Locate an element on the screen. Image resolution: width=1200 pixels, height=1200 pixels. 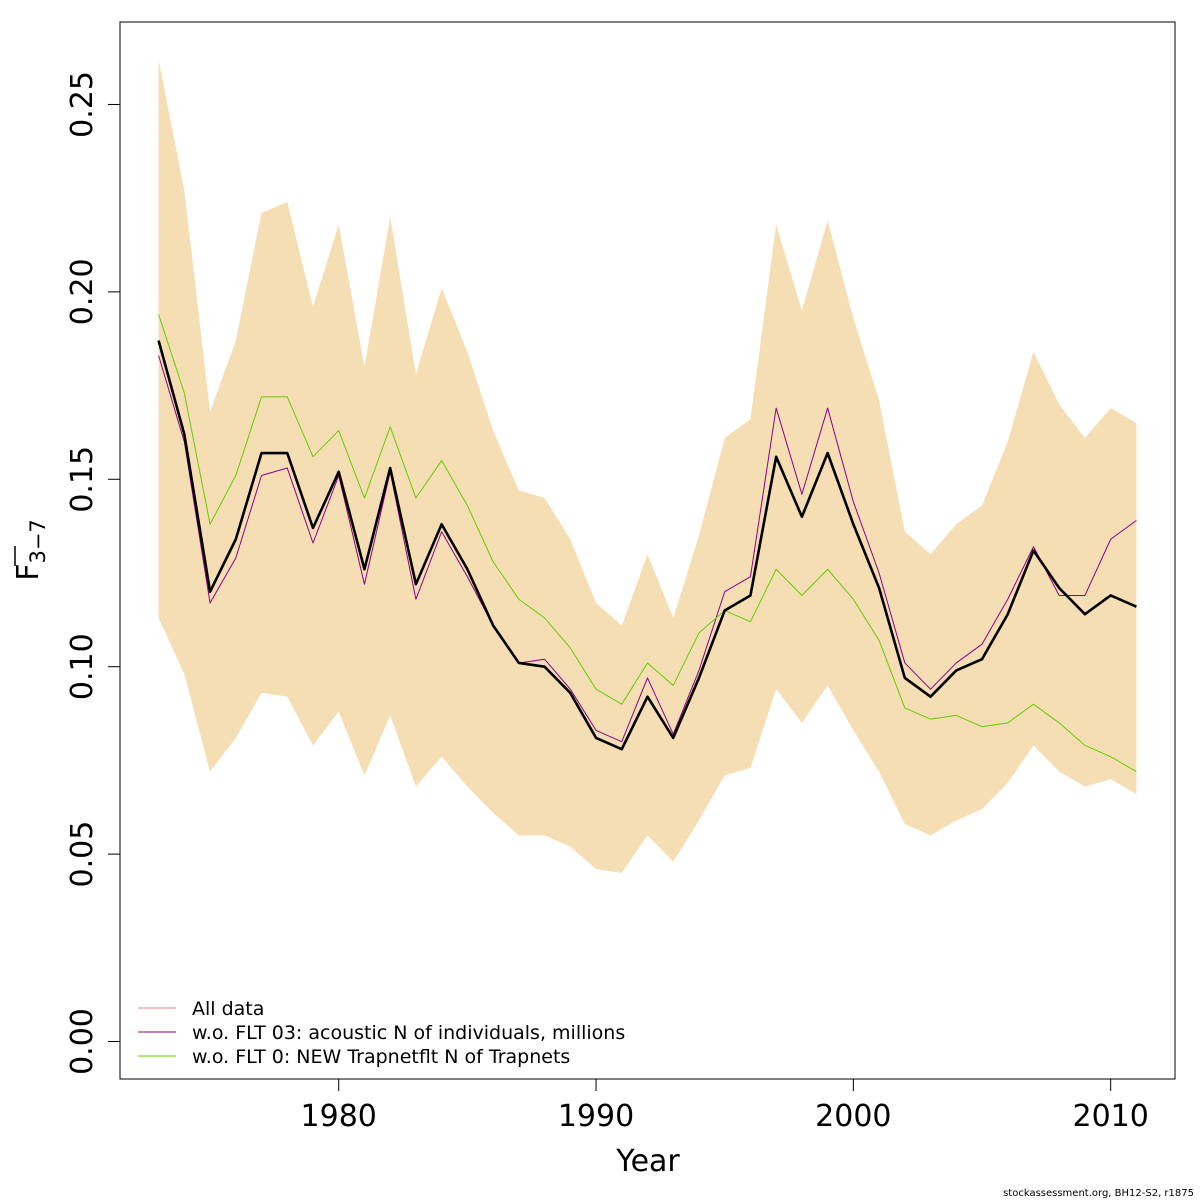
x-tick-label: 2000 is located at coordinates (853, 1116).